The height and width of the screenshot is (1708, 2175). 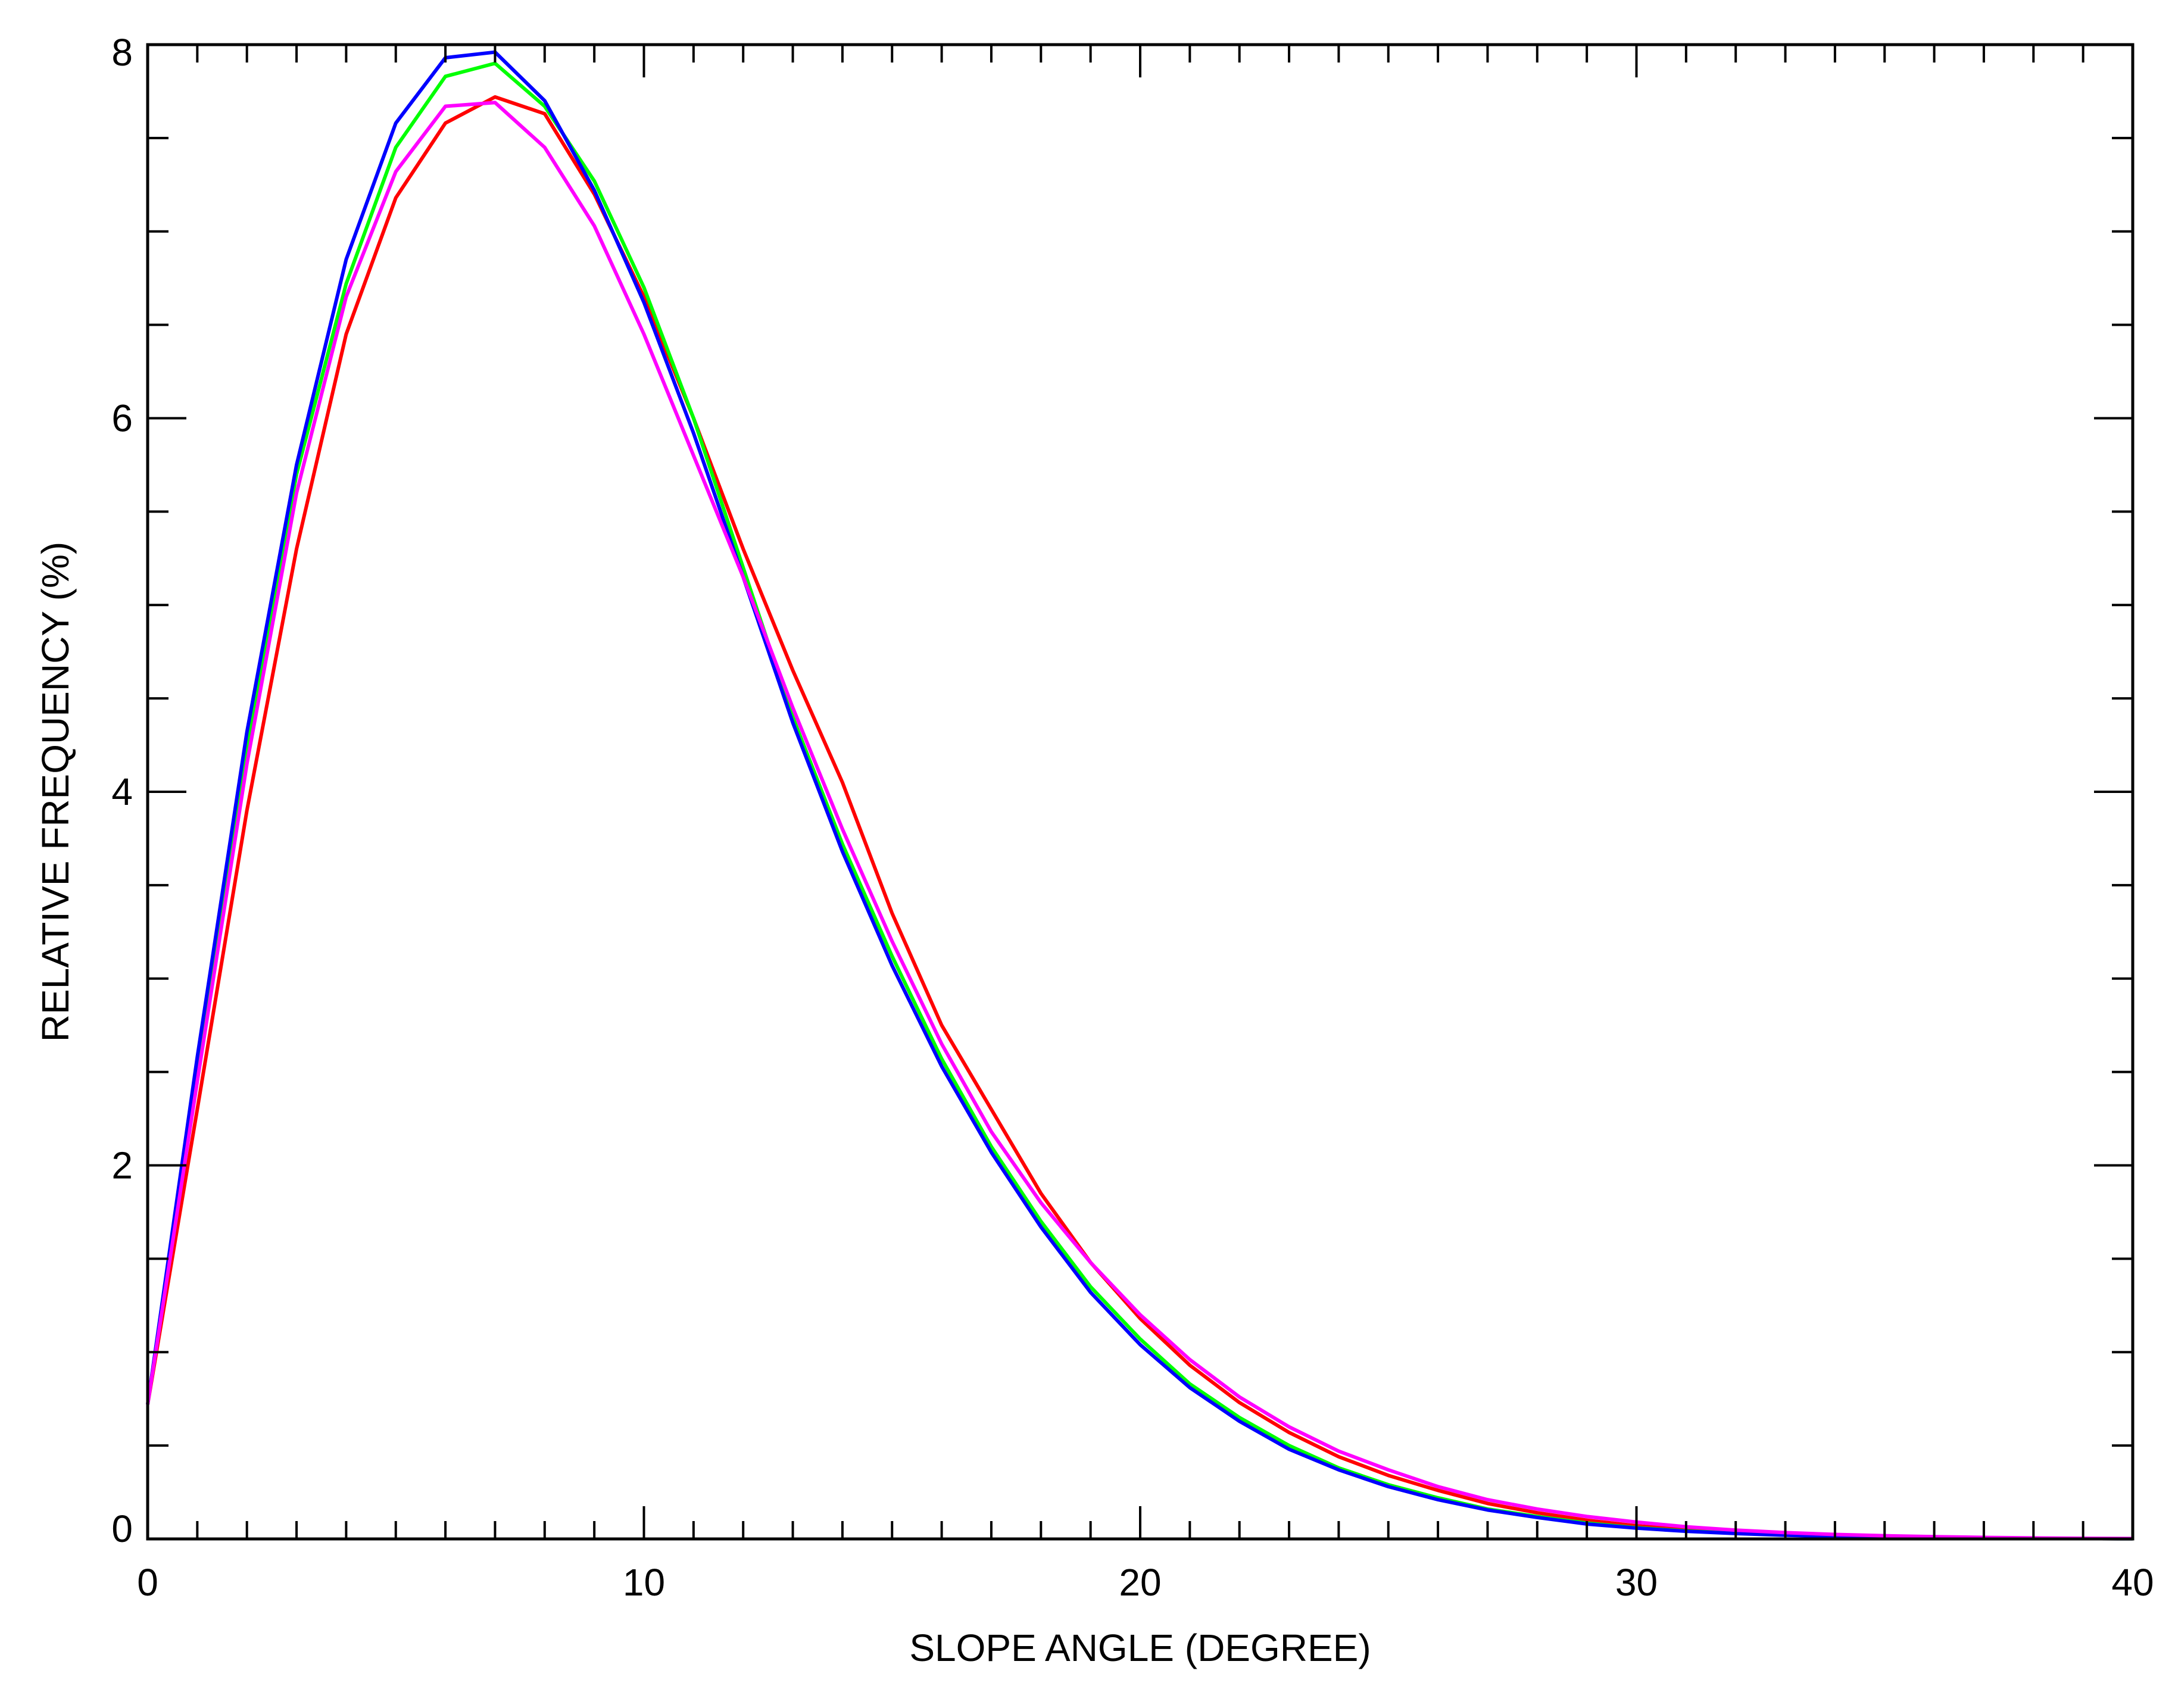 What do you see at coordinates (122, 1529) in the screenshot?
I see `y-tick-label: 0` at bounding box center [122, 1529].